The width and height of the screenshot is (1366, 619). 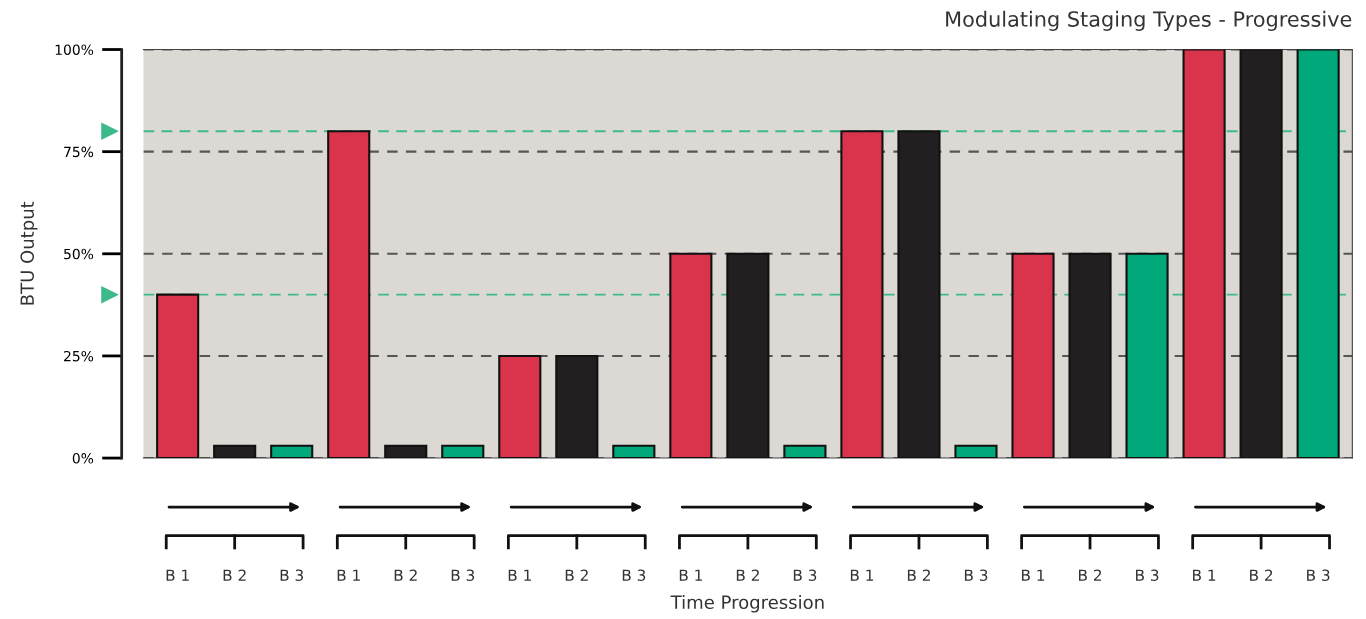 I want to click on chart-title: Modulating Staging Types - Progressive, so click(x=1149, y=20).